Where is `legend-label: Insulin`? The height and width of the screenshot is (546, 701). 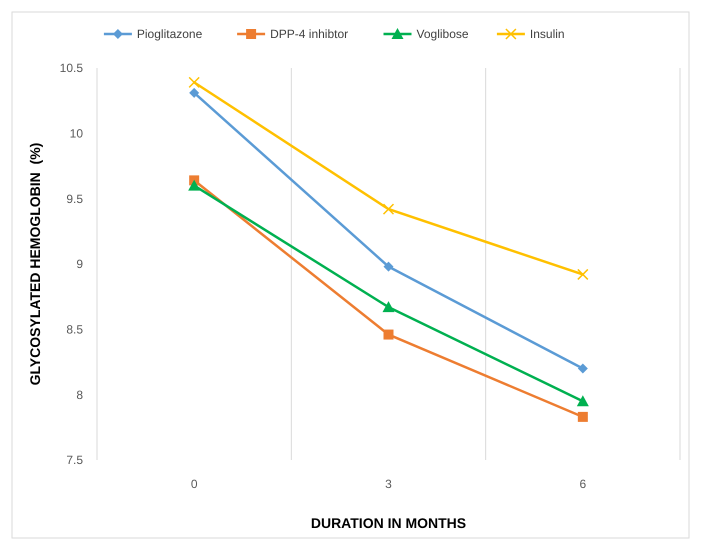 legend-label: Insulin is located at coordinates (547, 34).